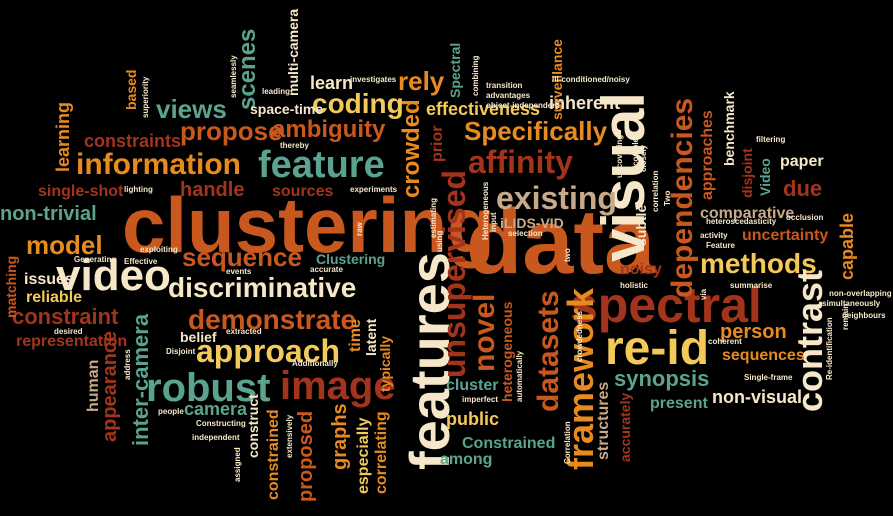  What do you see at coordinates (63, 136) in the screenshot?
I see `word-learning: learning` at bounding box center [63, 136].